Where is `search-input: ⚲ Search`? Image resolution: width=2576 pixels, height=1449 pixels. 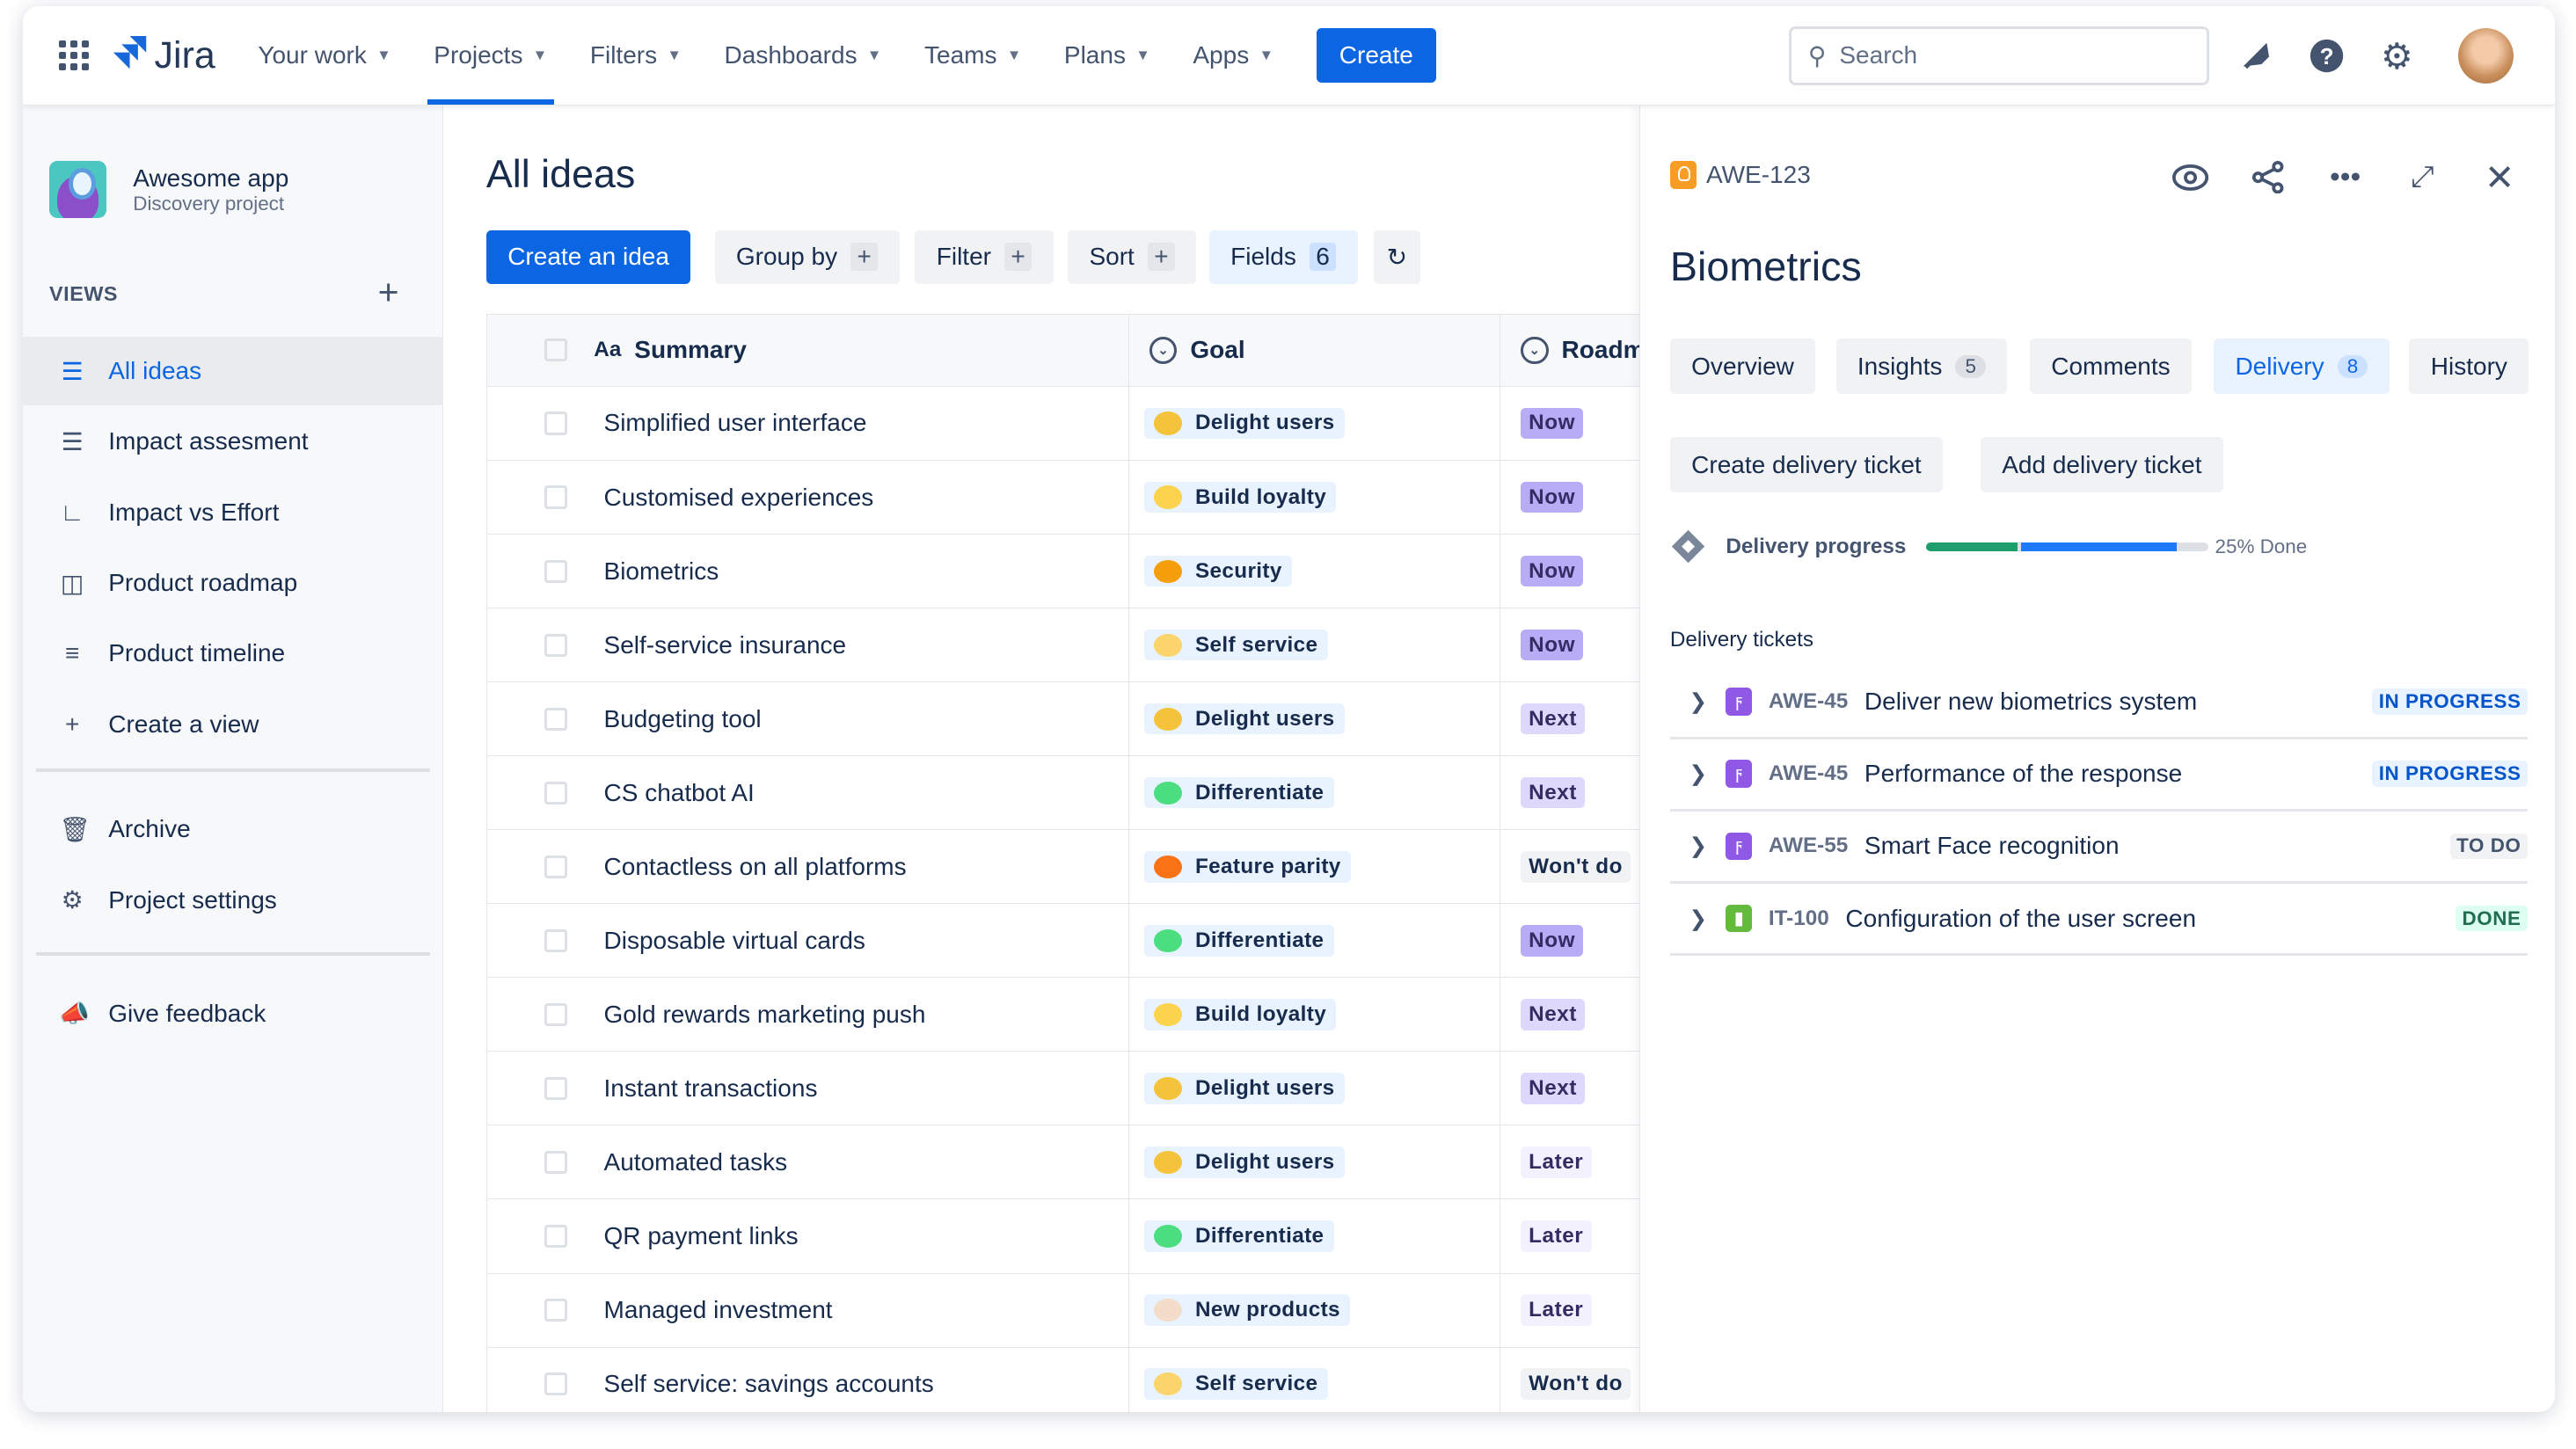
search-input: ⚲ Search is located at coordinates (2000, 55).